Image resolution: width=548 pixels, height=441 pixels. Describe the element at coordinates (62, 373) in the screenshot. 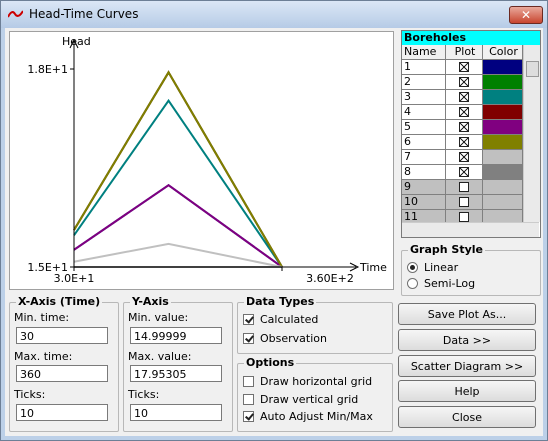

I see `max-input: 360` at that location.